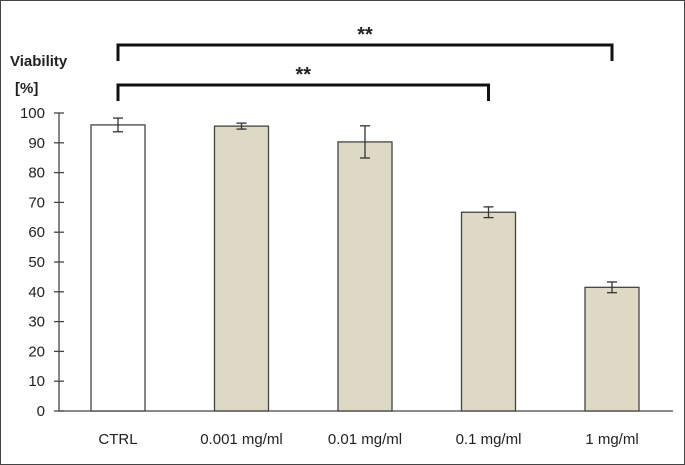 The height and width of the screenshot is (465, 685). I want to click on y-tick-label: 40, so click(36, 292).